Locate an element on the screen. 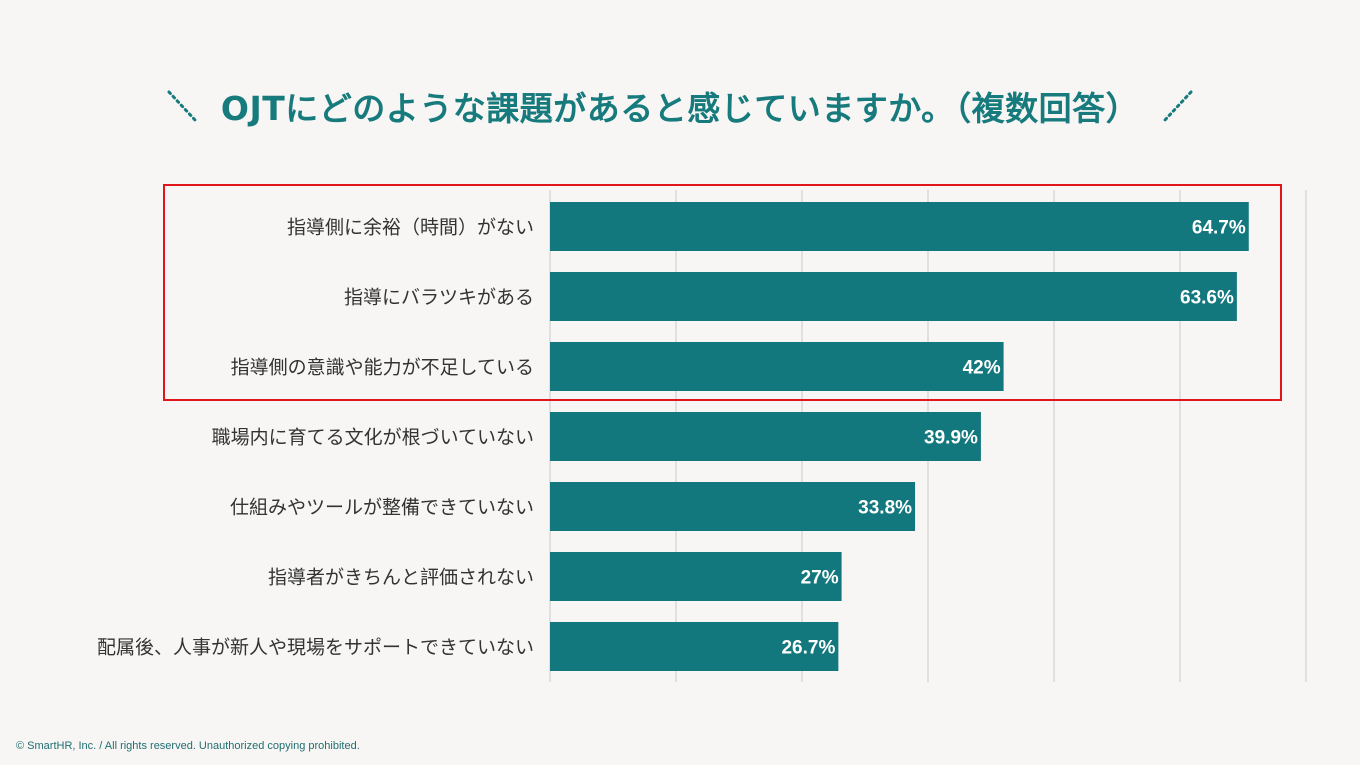 The width and height of the screenshot is (1360, 765). dotted-slash-left-icon is located at coordinates (182, 106).